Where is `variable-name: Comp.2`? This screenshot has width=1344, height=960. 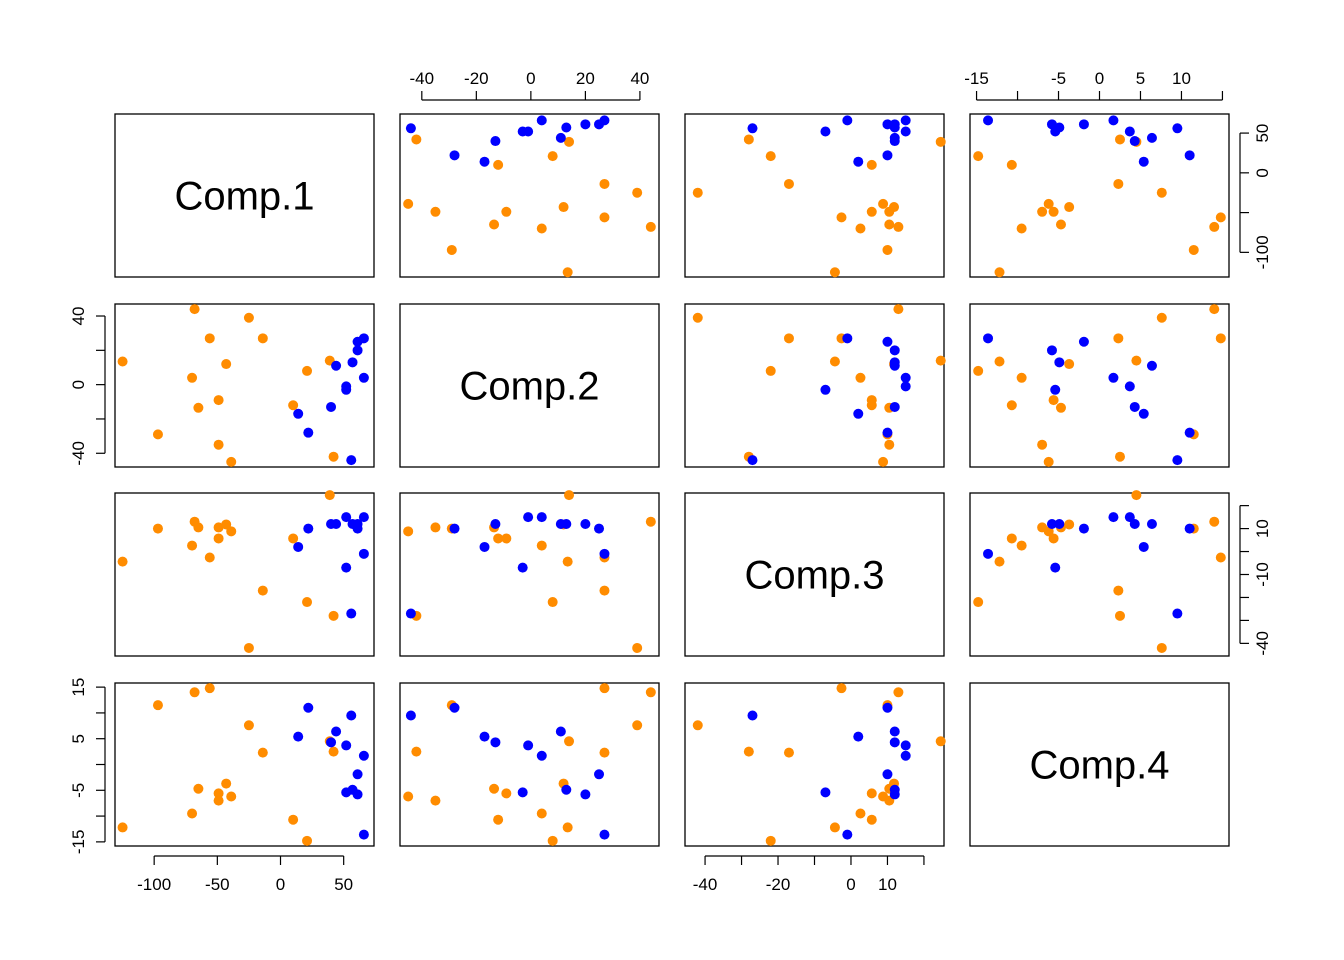
variable-name: Comp.2 is located at coordinates (529, 387).